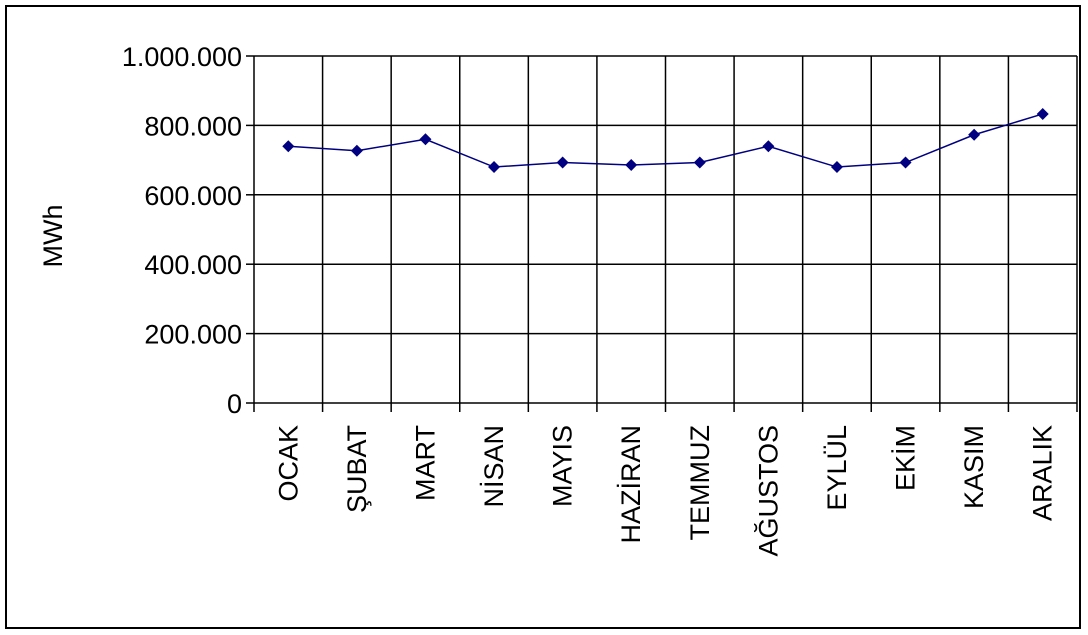  Describe the element at coordinates (193, 335) in the screenshot. I see `y-tick-label: 200.000` at that location.